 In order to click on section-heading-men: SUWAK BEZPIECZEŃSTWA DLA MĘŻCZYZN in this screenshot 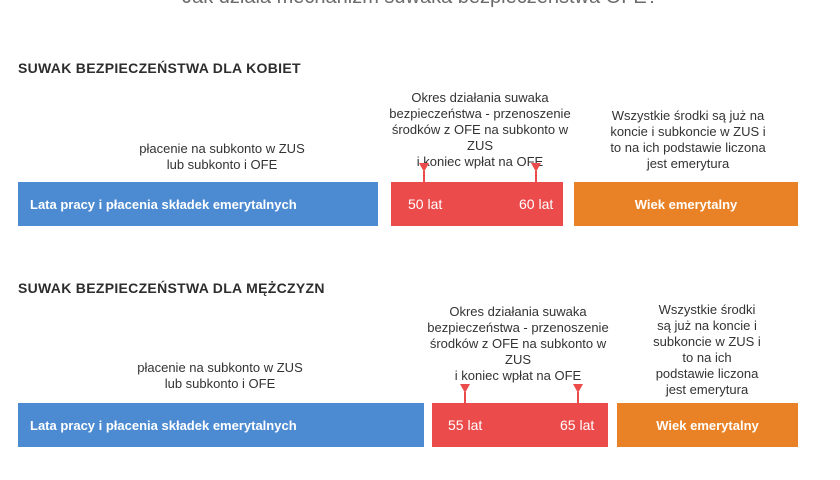, I will do `click(171, 288)`.